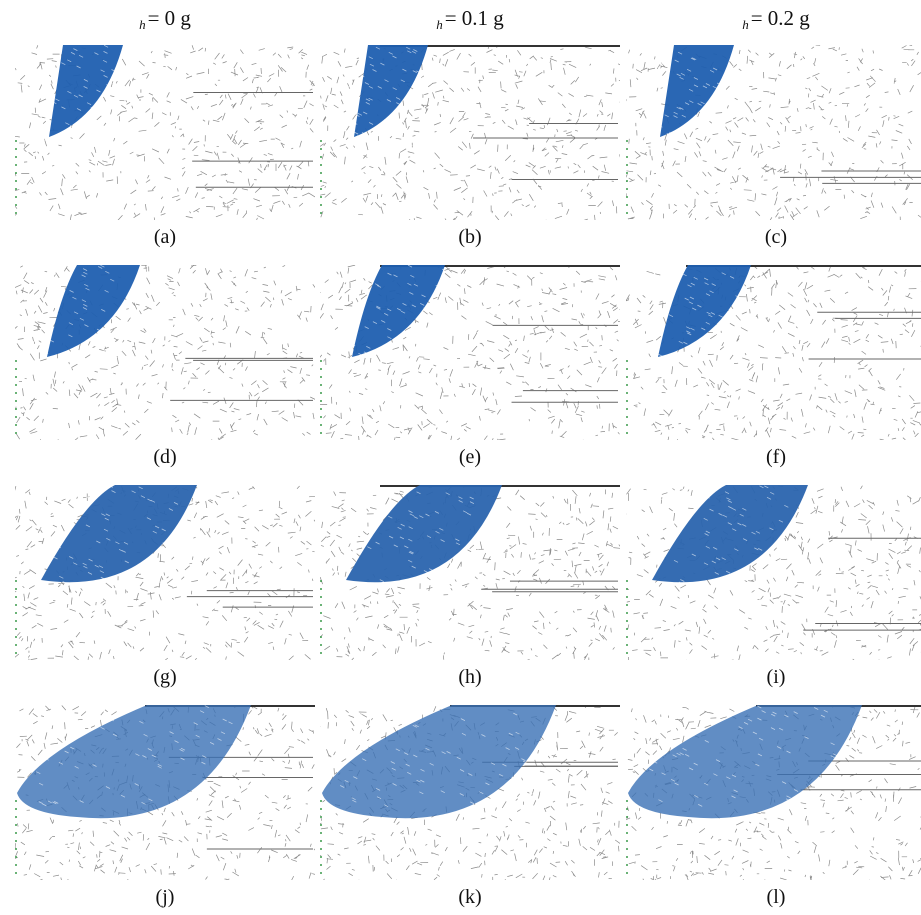  Describe the element at coordinates (776, 237) in the screenshot. I see `panel-label: (c)` at that location.